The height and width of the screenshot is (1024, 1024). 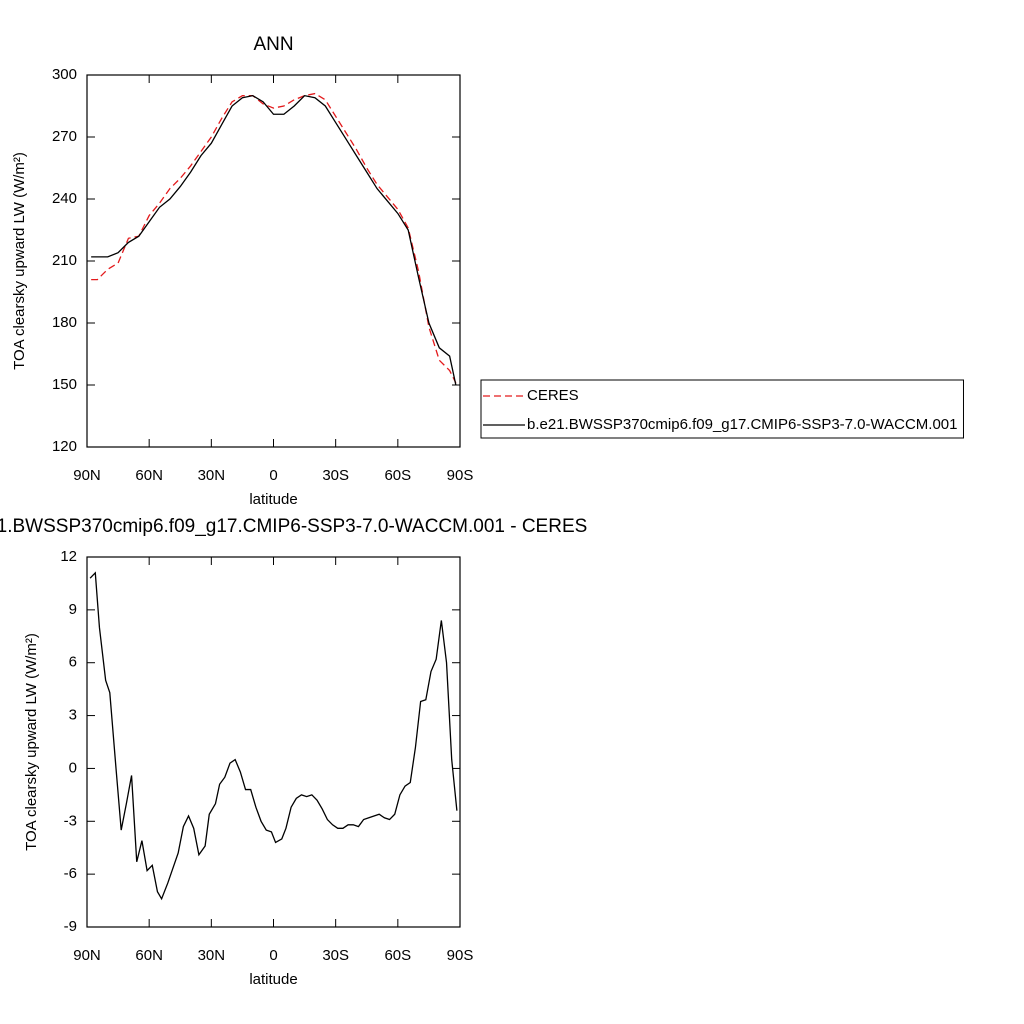 What do you see at coordinates (64, 198) in the screenshot?
I see `y-tick-label: 240` at bounding box center [64, 198].